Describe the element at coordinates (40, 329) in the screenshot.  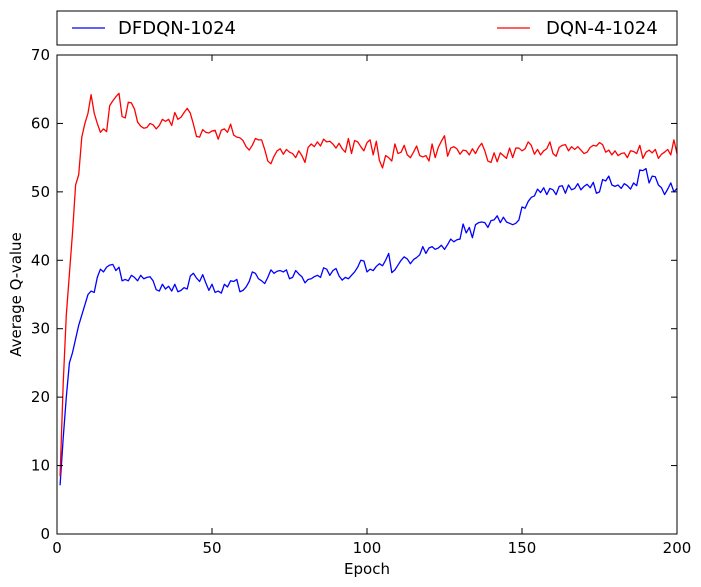
I see `y-tick-label-30: 30` at that location.